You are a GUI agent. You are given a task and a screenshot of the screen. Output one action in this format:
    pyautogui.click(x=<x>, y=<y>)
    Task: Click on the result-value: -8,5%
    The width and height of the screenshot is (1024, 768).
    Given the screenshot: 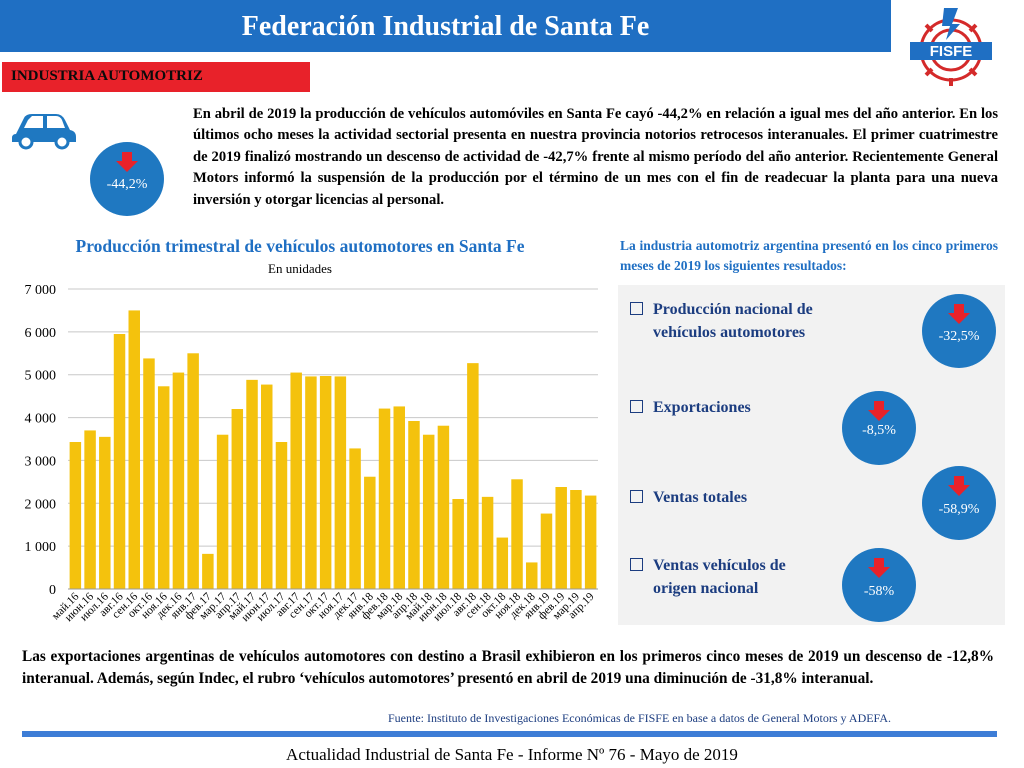 What is the action you would take?
    pyautogui.click(x=879, y=430)
    